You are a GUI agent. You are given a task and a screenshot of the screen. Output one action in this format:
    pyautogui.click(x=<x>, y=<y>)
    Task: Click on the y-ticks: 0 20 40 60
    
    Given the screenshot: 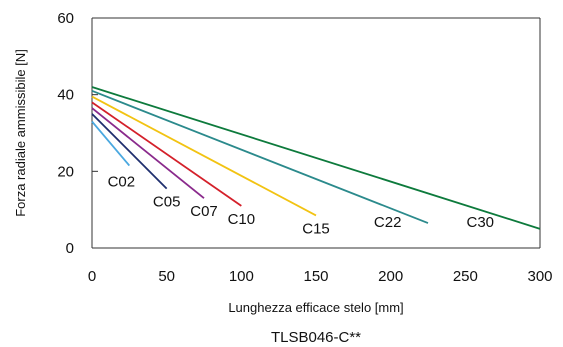 What is the action you would take?
    pyautogui.click(x=77, y=133)
    